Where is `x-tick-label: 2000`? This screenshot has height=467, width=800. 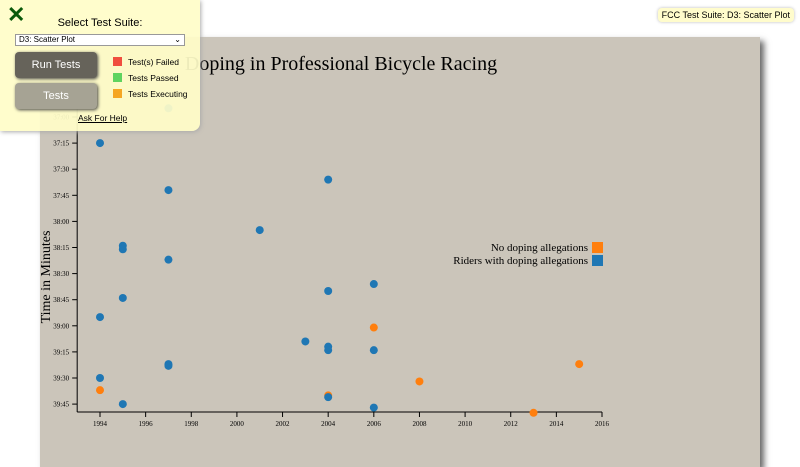
x-tick-label: 2000 is located at coordinates (237, 424).